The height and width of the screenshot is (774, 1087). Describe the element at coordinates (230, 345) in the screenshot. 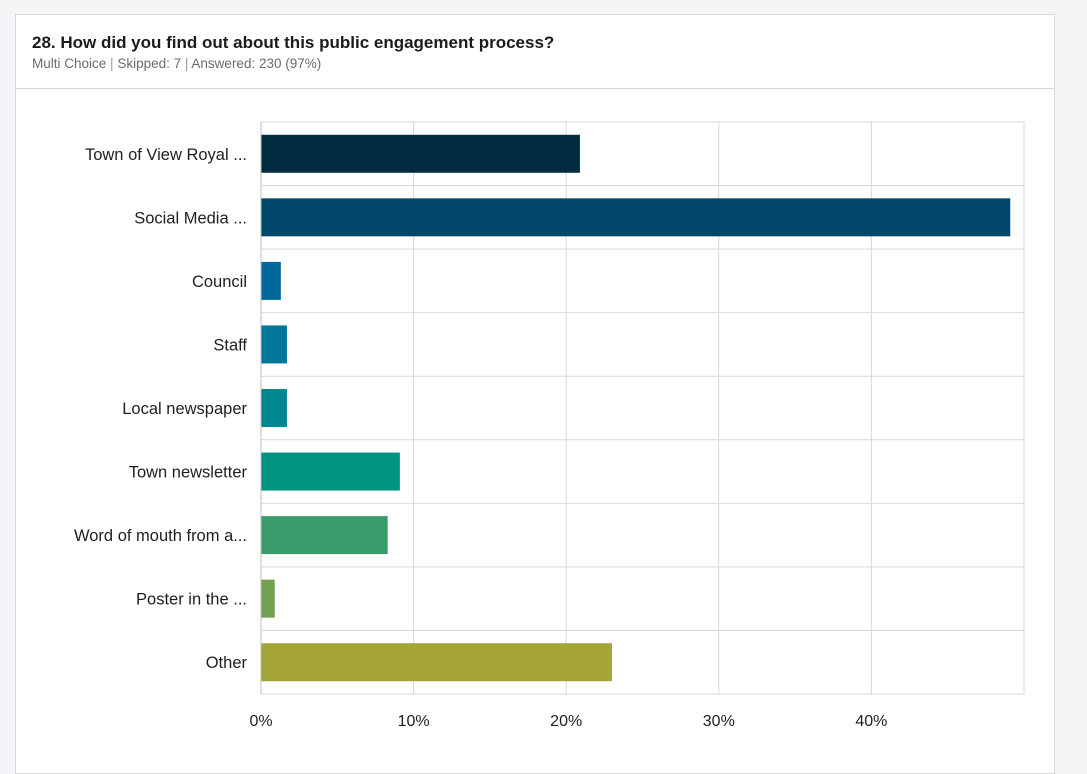

I see `y-category-label: Staff` at that location.